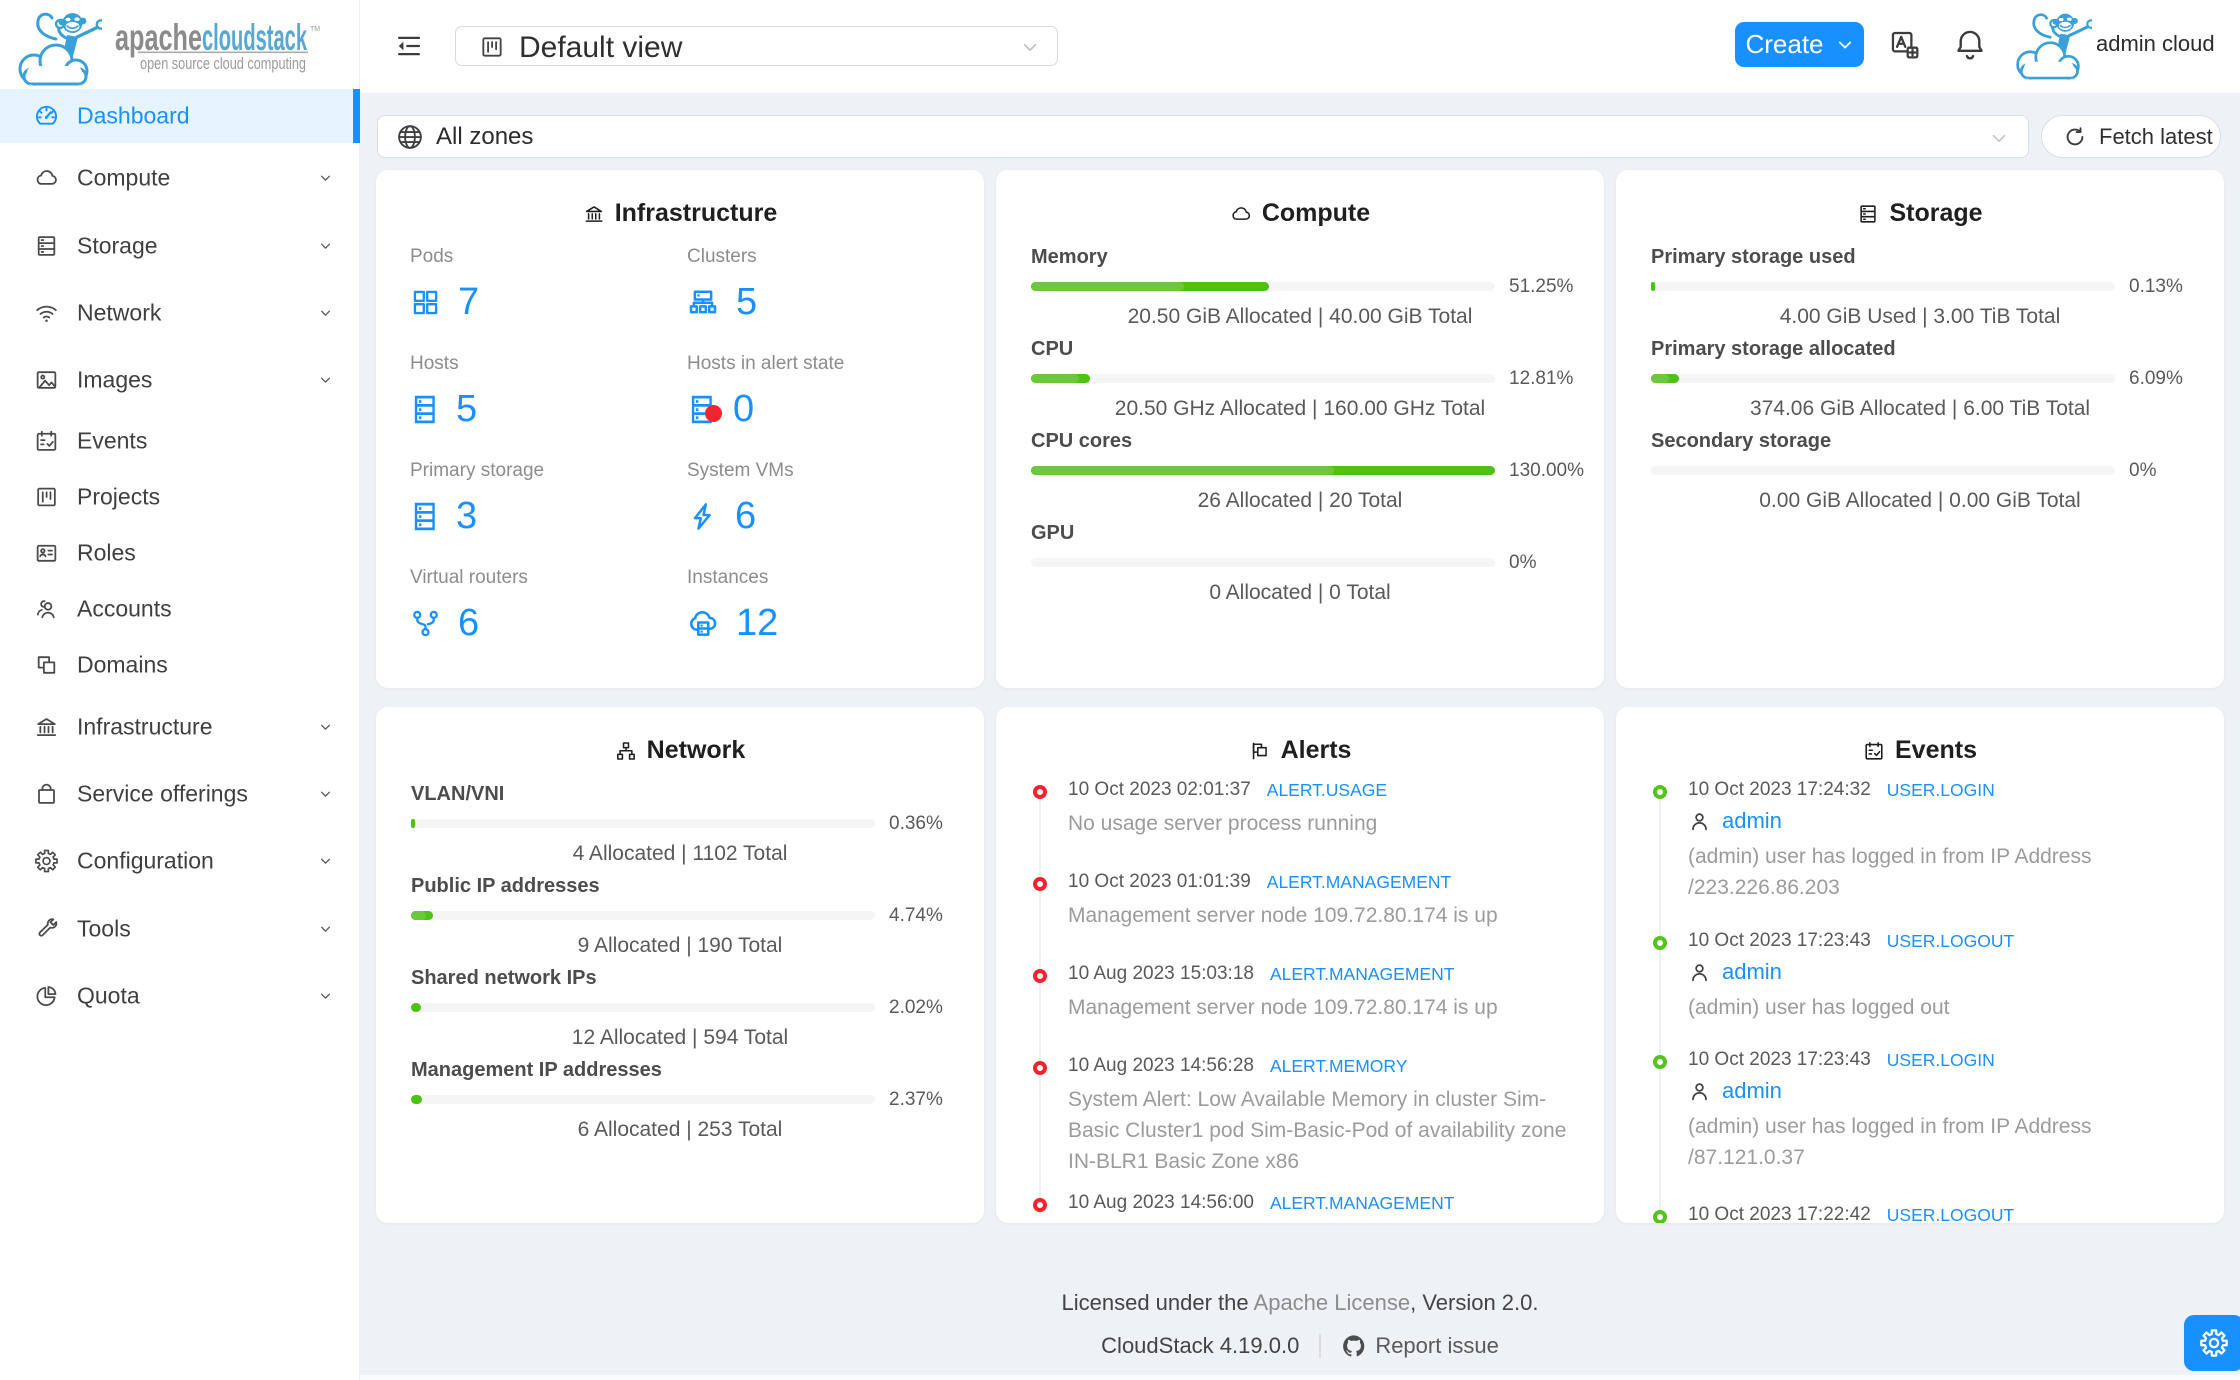 The width and height of the screenshot is (2240, 1380). Describe the element at coordinates (223, 63) in the screenshot. I see `svg-text: open source cloud computing` at that location.